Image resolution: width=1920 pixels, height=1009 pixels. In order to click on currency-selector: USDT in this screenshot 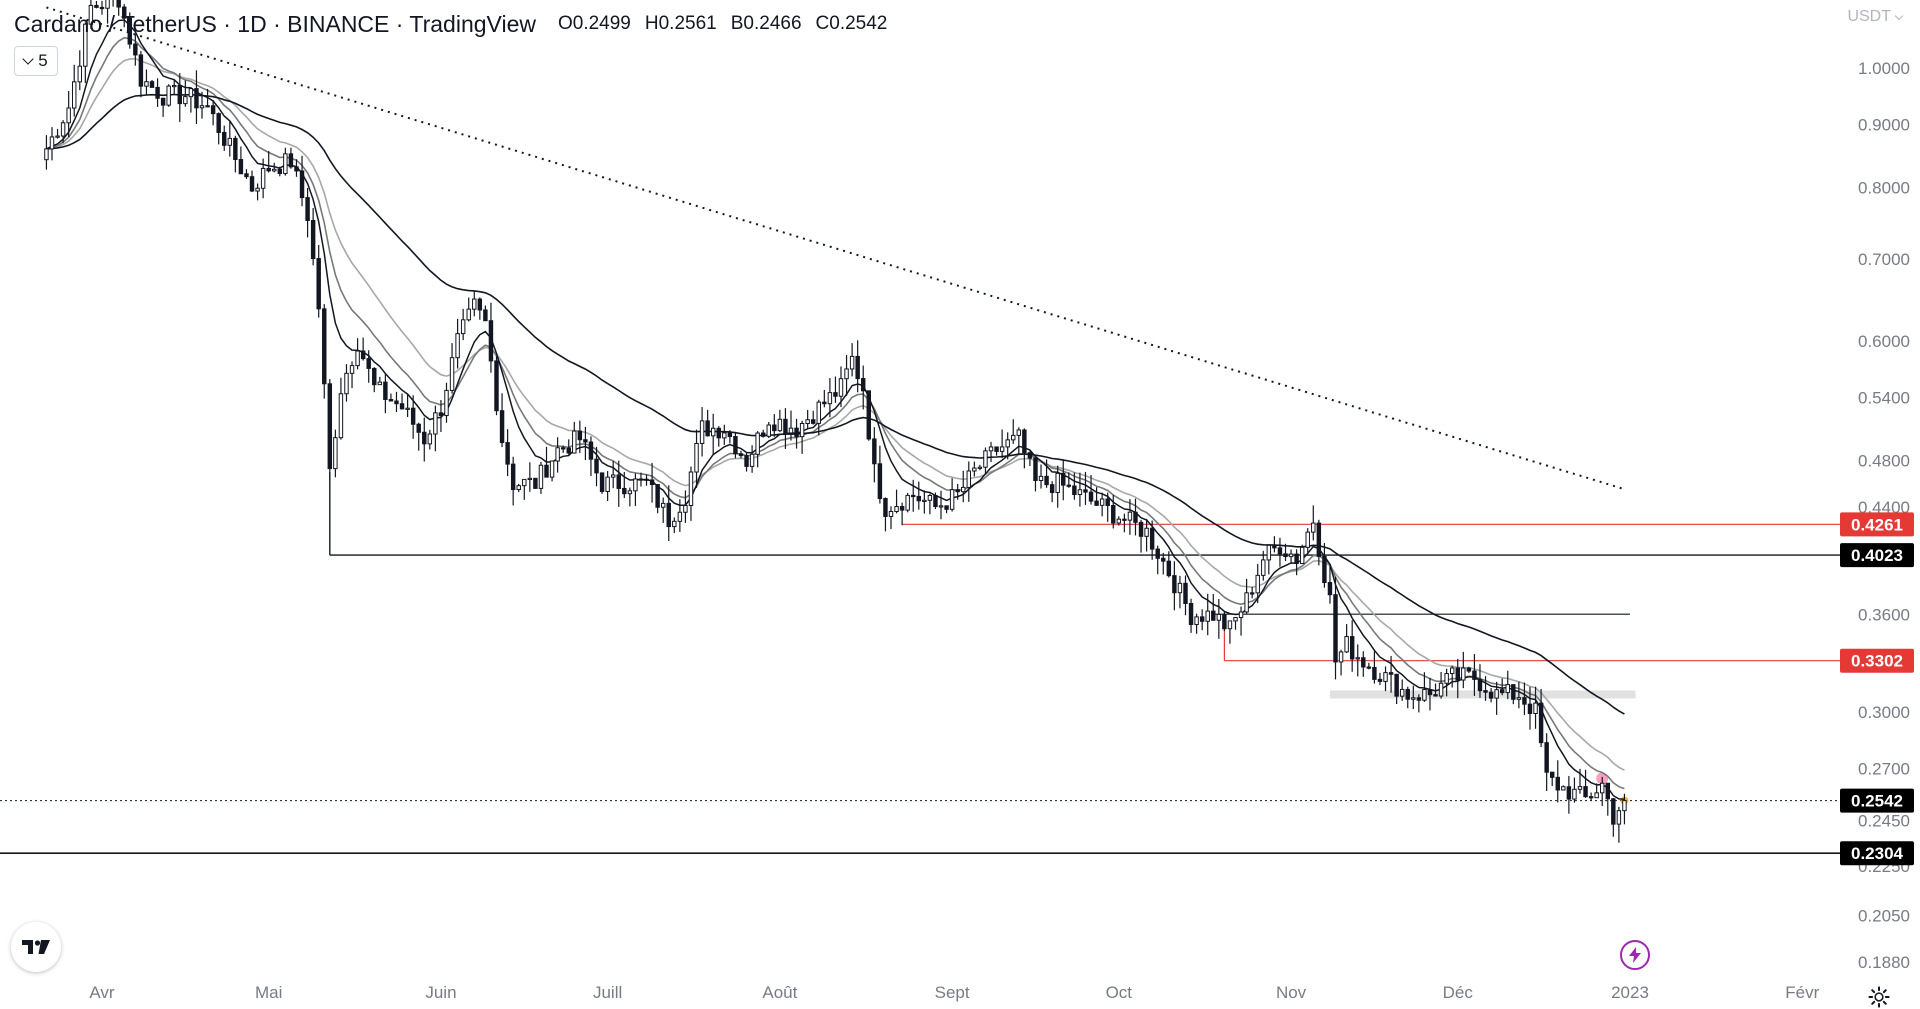, I will do `click(1875, 17)`.